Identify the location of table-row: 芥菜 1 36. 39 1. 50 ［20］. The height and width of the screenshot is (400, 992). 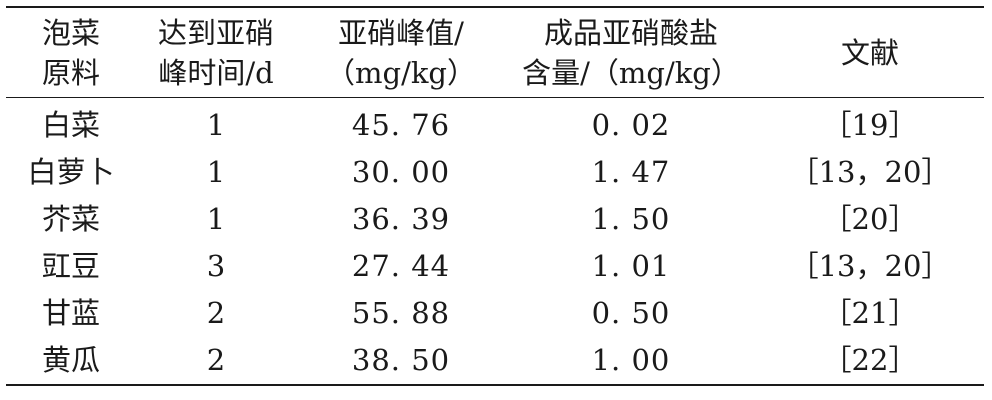
(495, 219).